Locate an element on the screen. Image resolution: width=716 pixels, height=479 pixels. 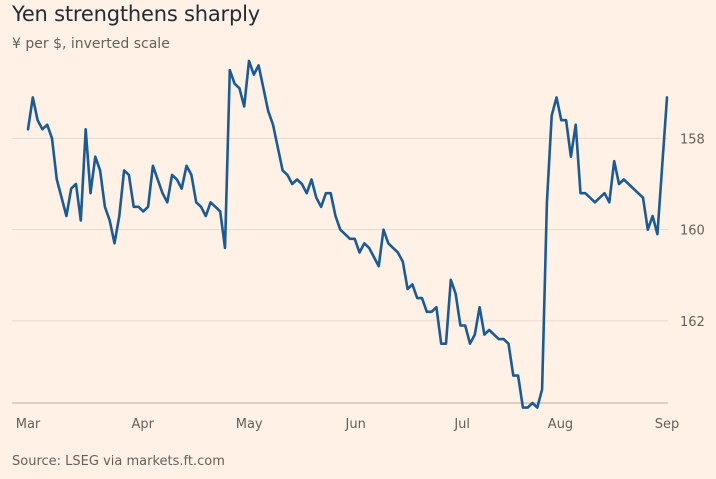
y-tick-label-160: 160 is located at coordinates (692, 231).